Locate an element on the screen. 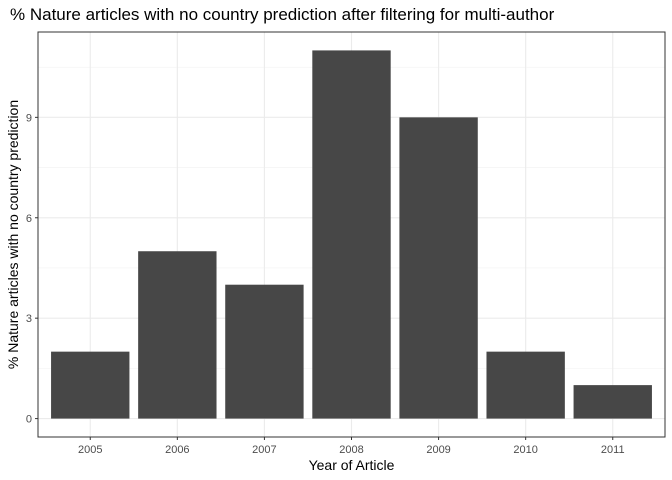 This screenshot has height=480, width=672. y-tick-label: 6 is located at coordinates (29, 219).